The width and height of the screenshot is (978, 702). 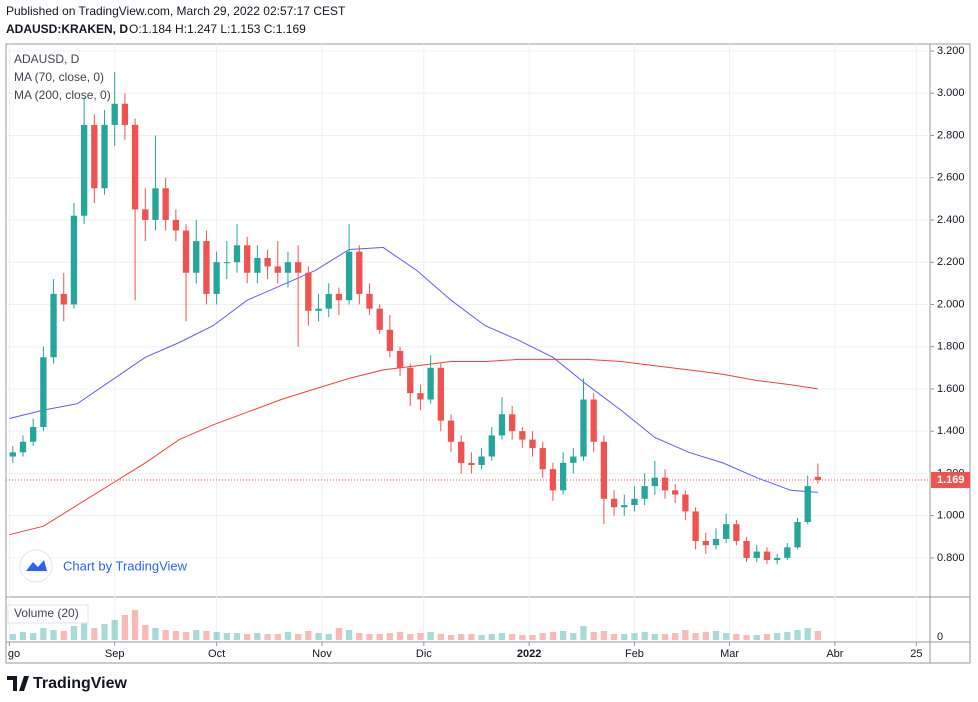 I want to click on x-tick-label: Oct, so click(x=216, y=654).